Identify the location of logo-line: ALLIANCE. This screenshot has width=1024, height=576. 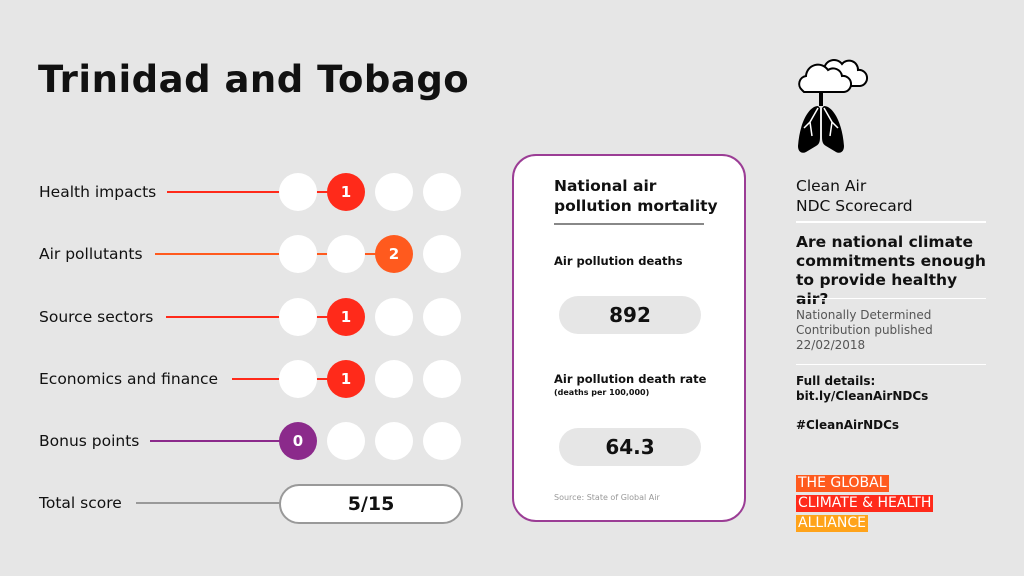
(832, 523).